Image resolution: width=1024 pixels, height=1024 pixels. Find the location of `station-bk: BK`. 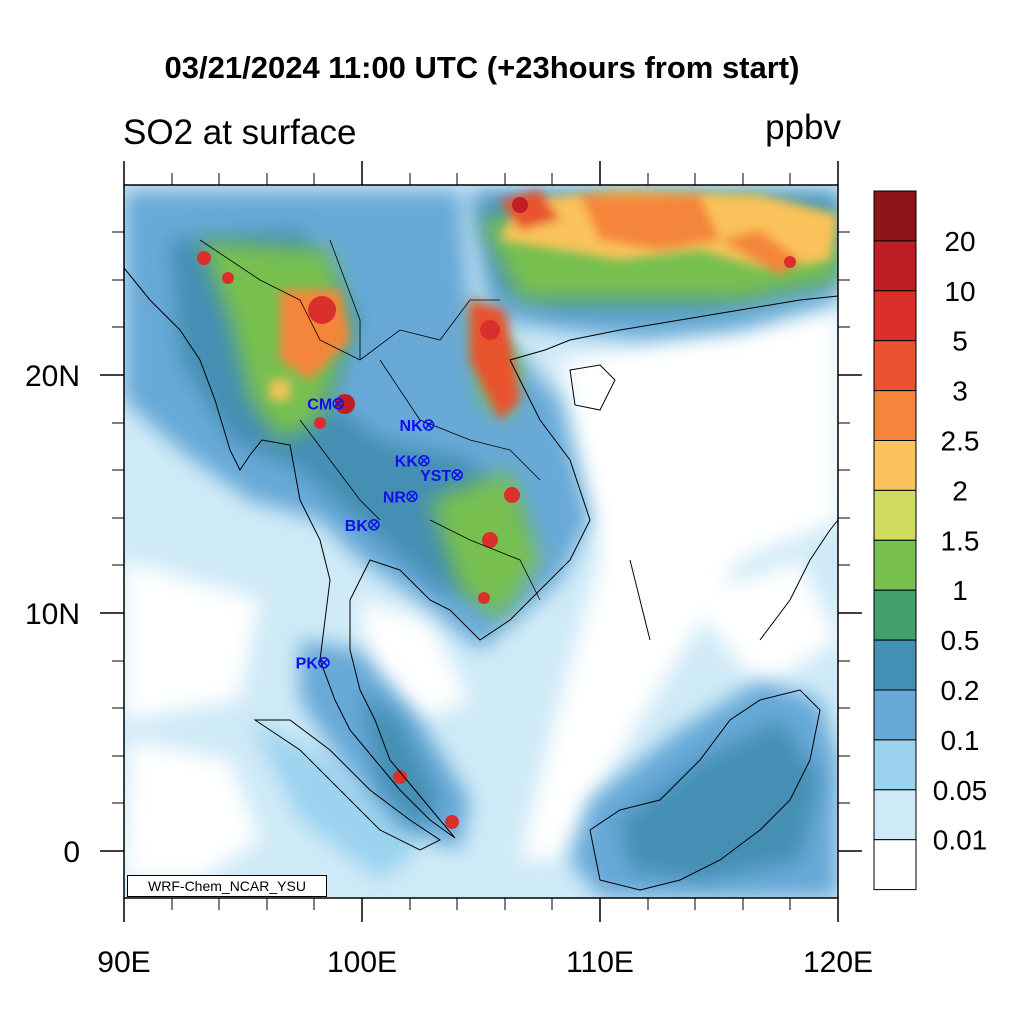

station-bk: BK is located at coordinates (362, 526).